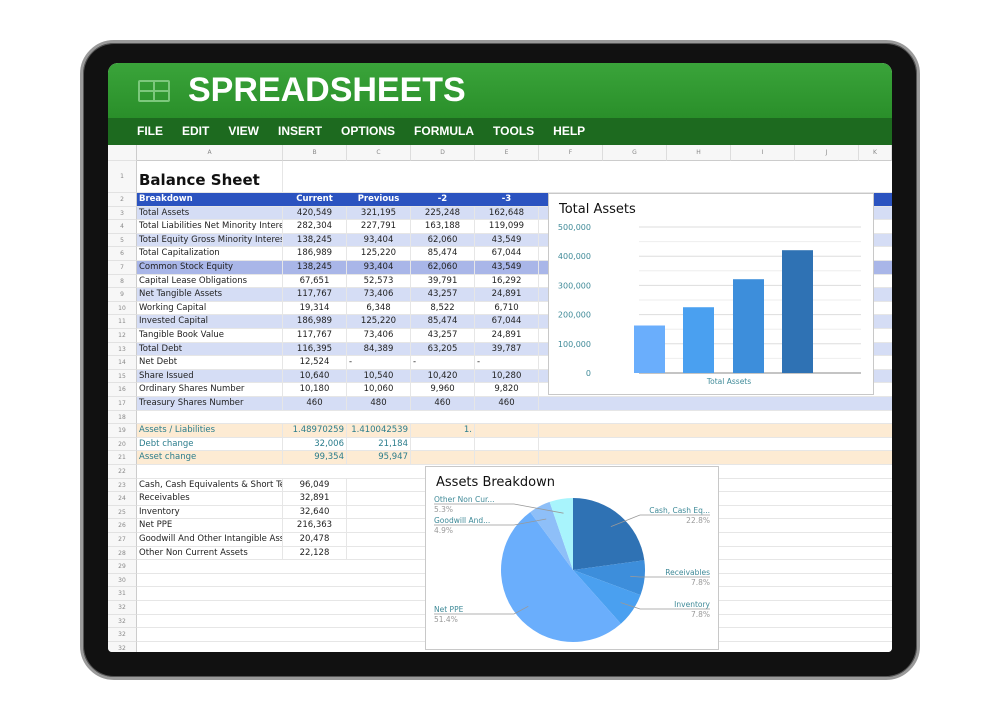 The height and width of the screenshot is (724, 1000). What do you see at coordinates (122, 458) in the screenshot?
I see `row-header: 21` at bounding box center [122, 458].